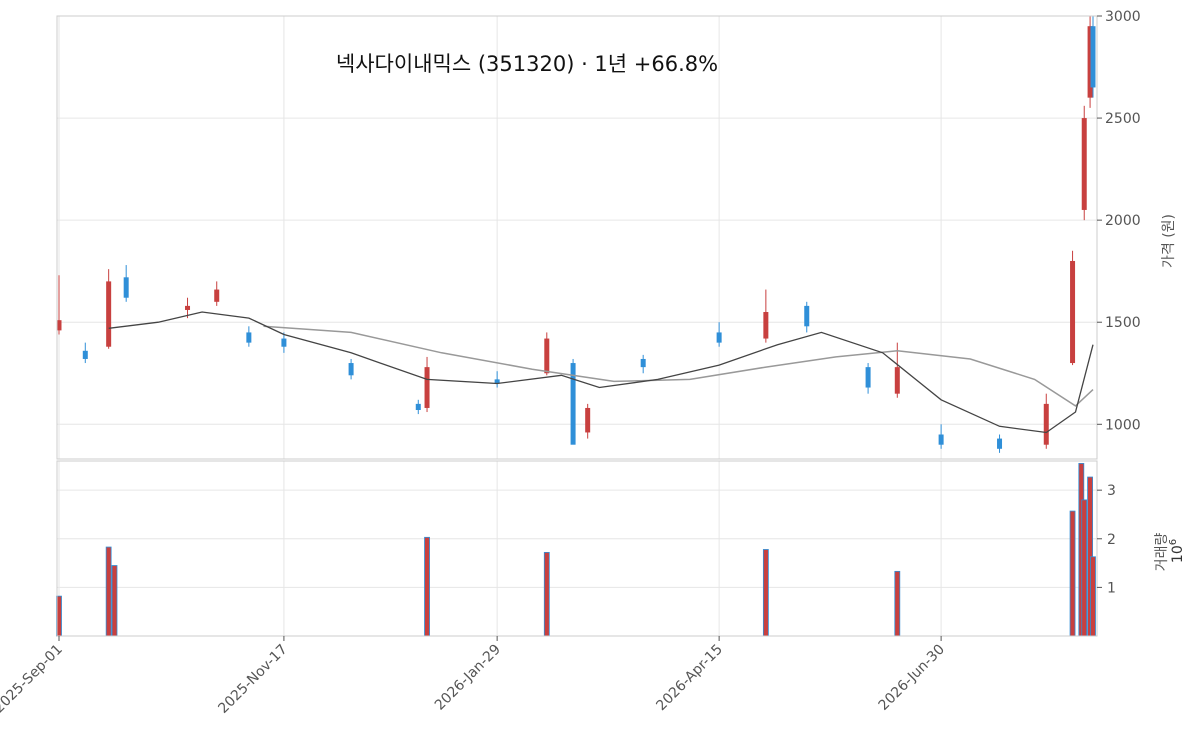 The image size is (1190, 754). What do you see at coordinates (527, 64) in the screenshot?
I see `chart-title: 넥사다이내믹스 (351320) · 1년 +66.8%` at bounding box center [527, 64].